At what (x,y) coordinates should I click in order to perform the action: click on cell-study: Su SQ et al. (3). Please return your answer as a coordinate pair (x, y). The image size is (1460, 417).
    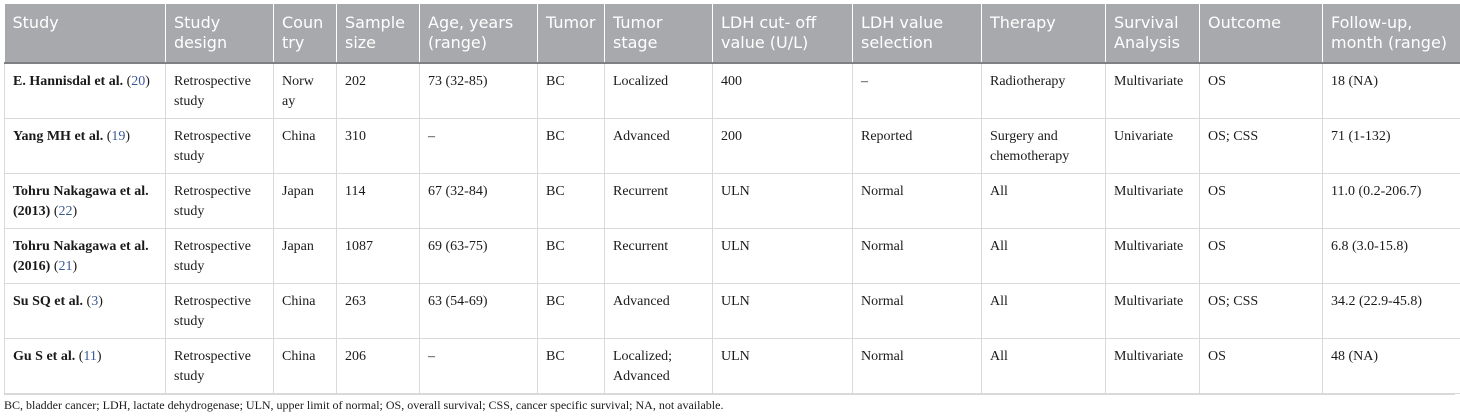
    Looking at the image, I should click on (85, 311).